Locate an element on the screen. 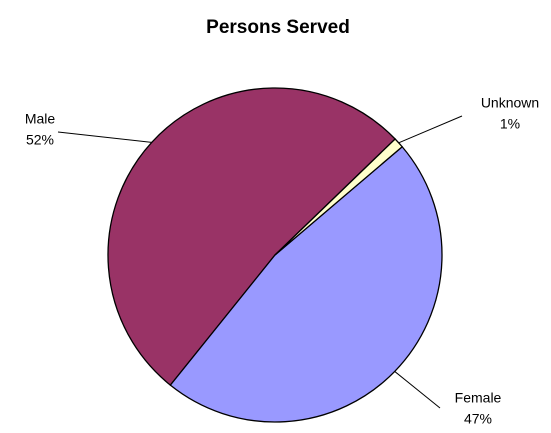 This screenshot has width=551, height=433. slice-value-label: 47% is located at coordinates (478, 419).